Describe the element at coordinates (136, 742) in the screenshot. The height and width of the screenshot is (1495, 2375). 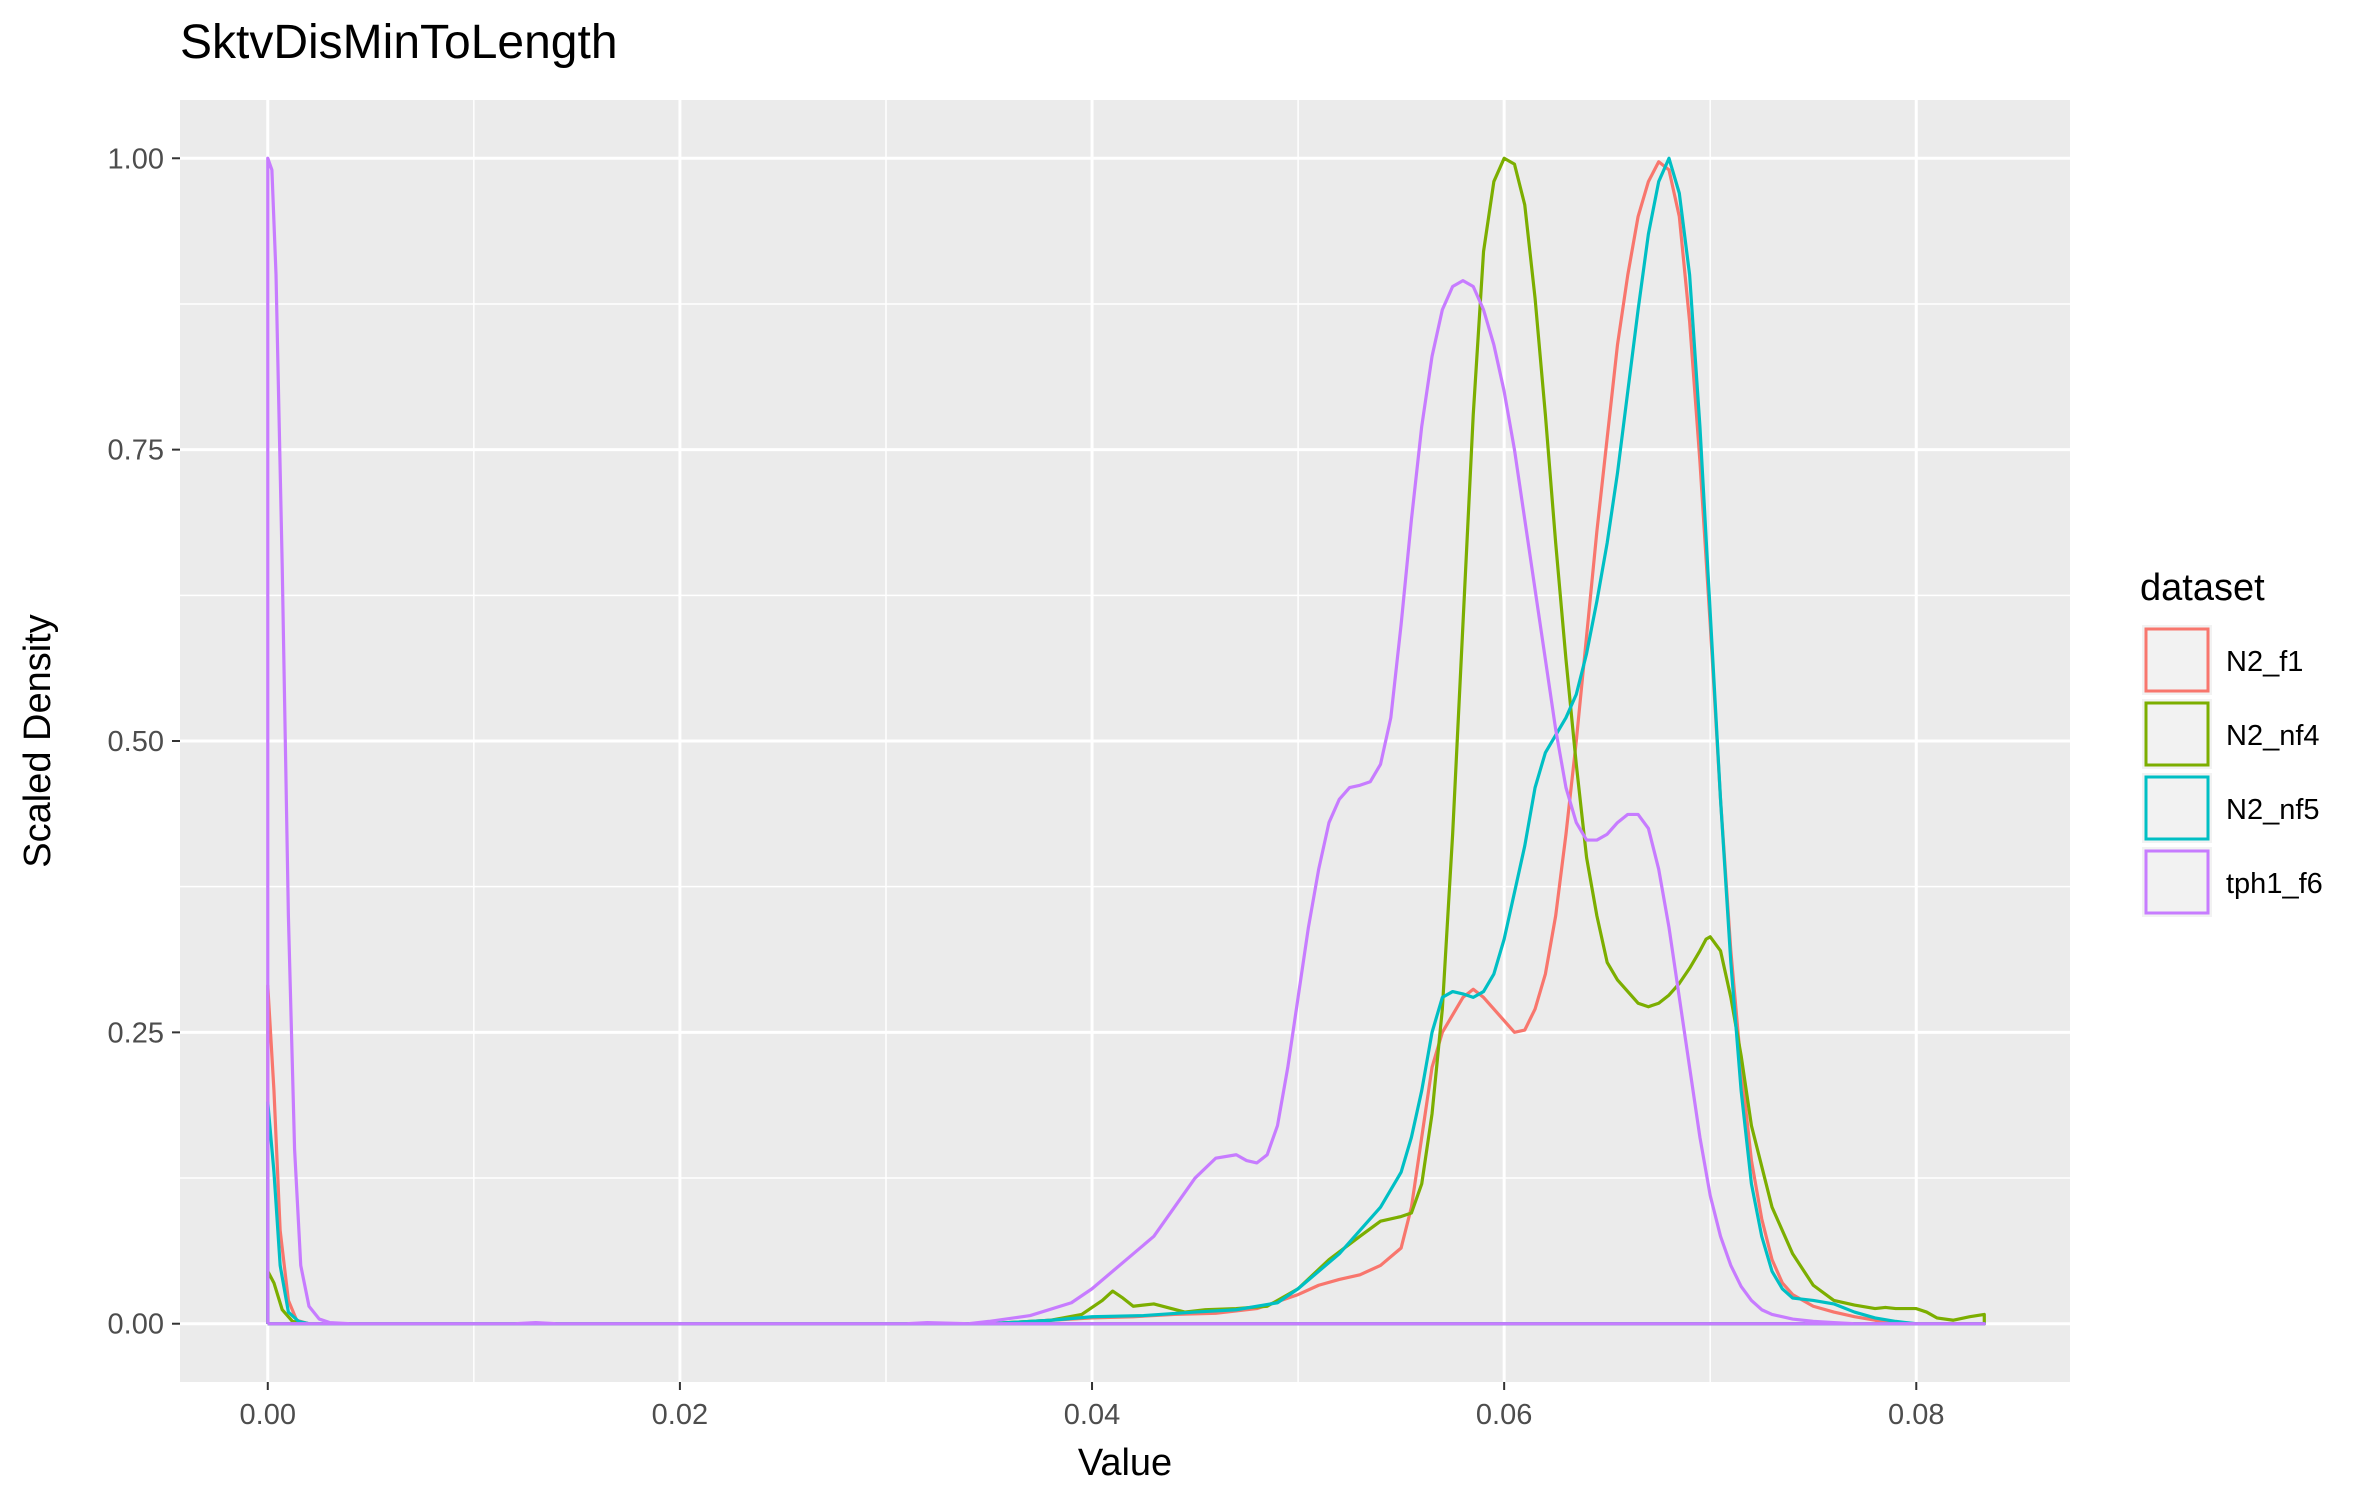
I see `y-tick-label: 0.50` at that location.